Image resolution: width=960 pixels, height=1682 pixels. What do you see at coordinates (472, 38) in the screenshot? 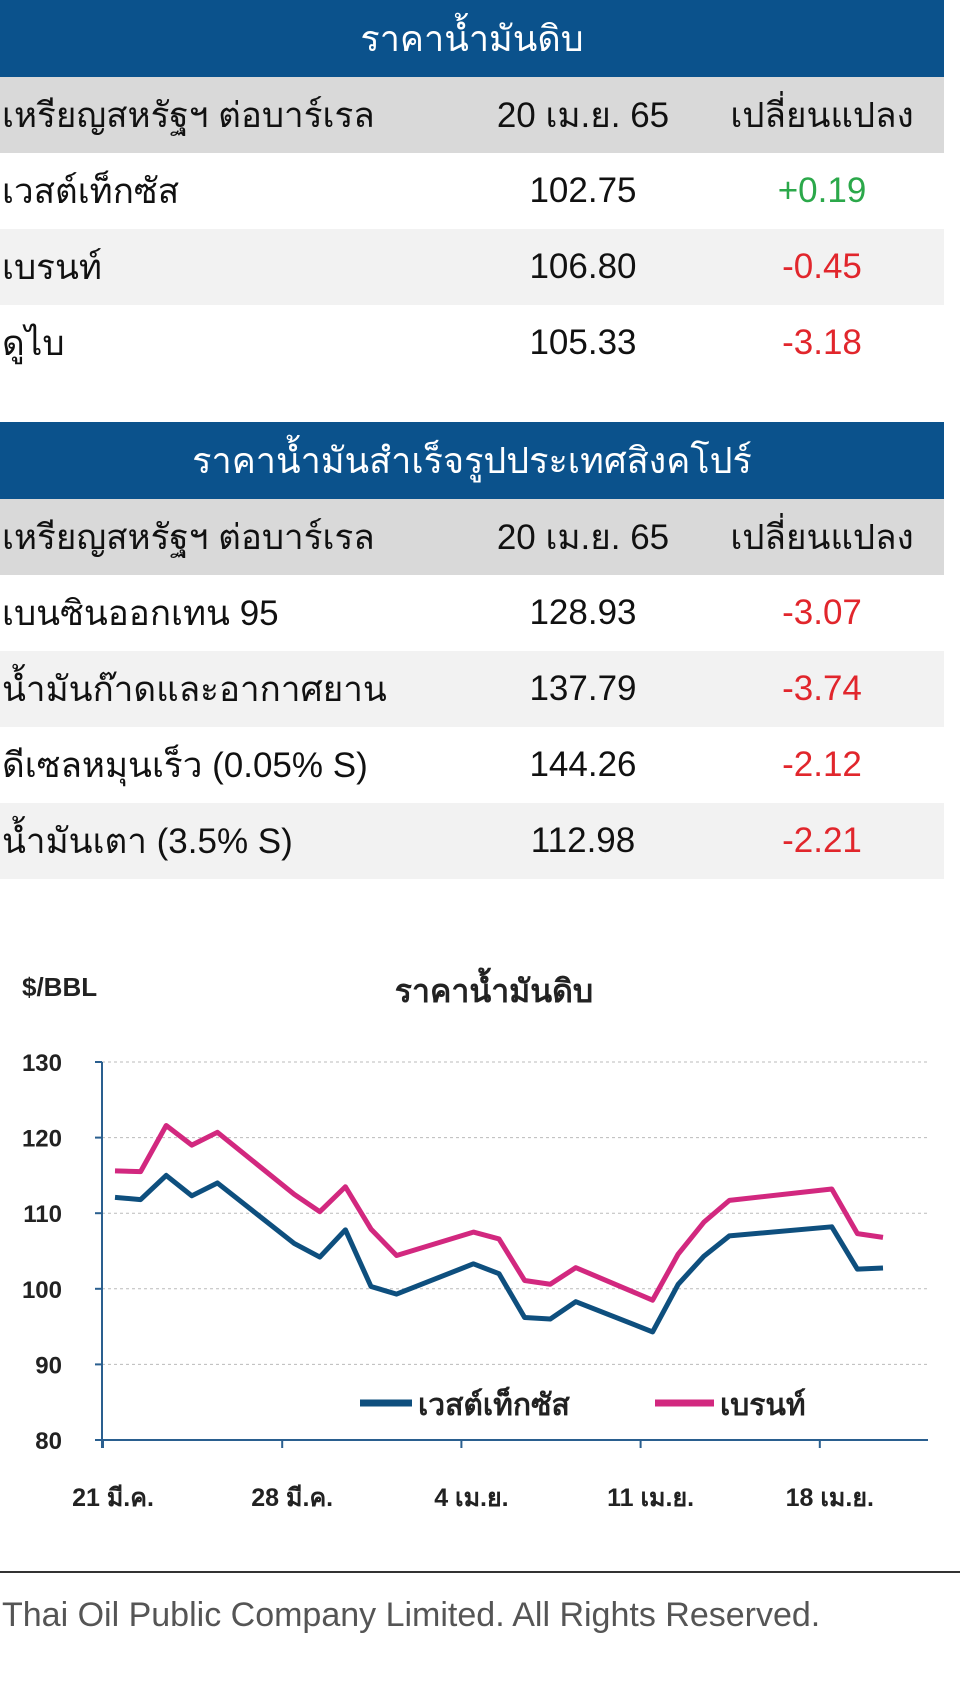
I see `crude-table-title: ราคาน้ำมันดิบ` at bounding box center [472, 38].